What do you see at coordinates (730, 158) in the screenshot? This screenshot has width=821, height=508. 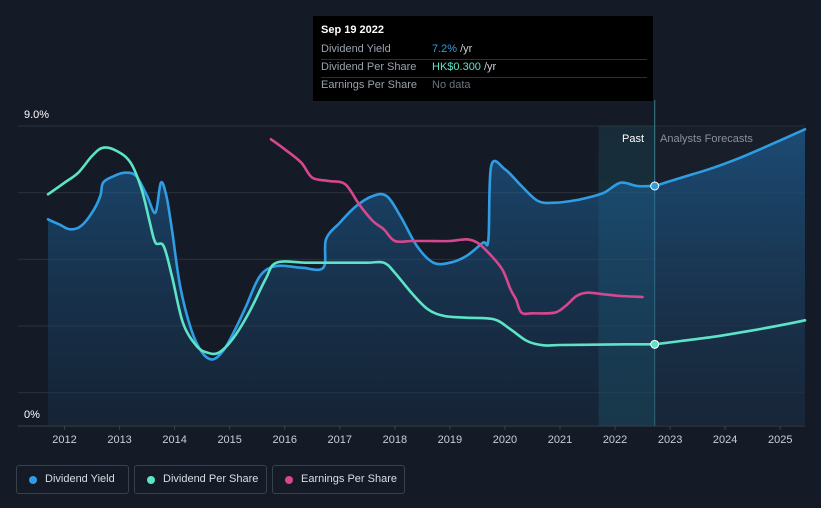 I see `dividend-yield-forecast-line` at bounding box center [730, 158].